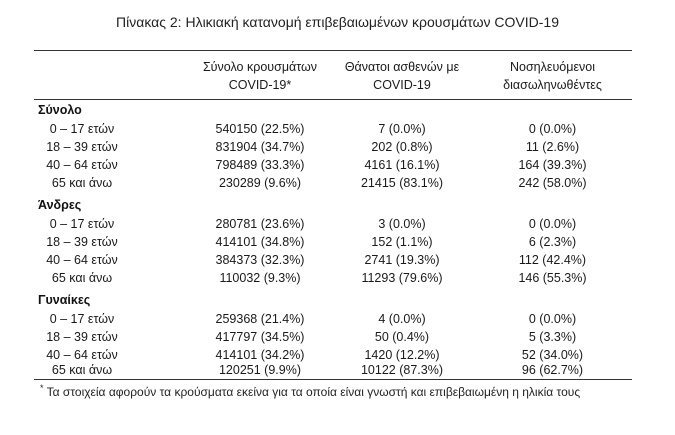 The width and height of the screenshot is (675, 435). Describe the element at coordinates (260, 260) in the screenshot. I see `cases-cell: 384373 (32.3%)` at that location.